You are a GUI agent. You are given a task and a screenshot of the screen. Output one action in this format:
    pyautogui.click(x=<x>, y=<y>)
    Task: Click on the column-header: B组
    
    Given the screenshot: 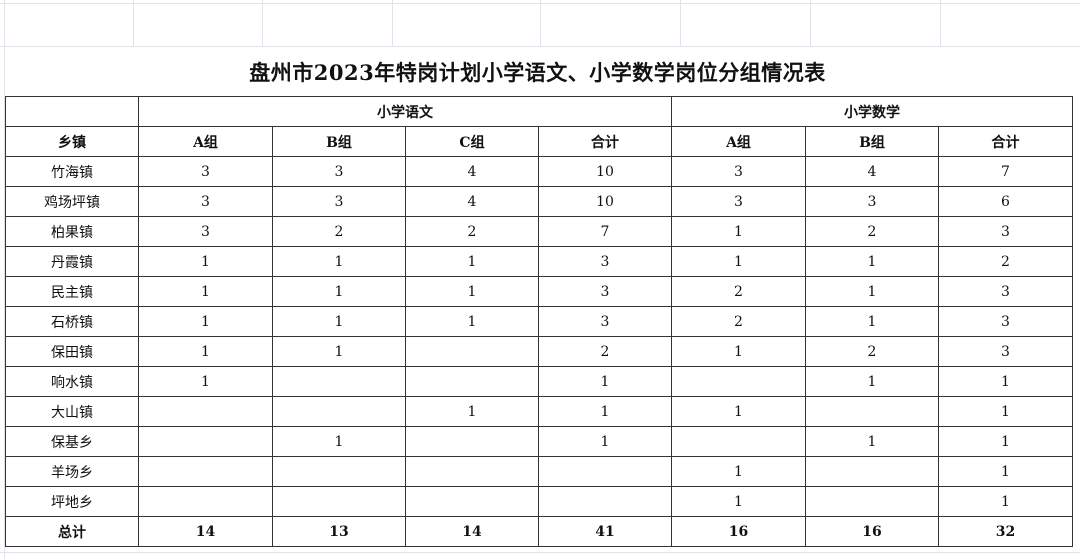 What is the action you would take?
    pyautogui.click(x=339, y=141)
    